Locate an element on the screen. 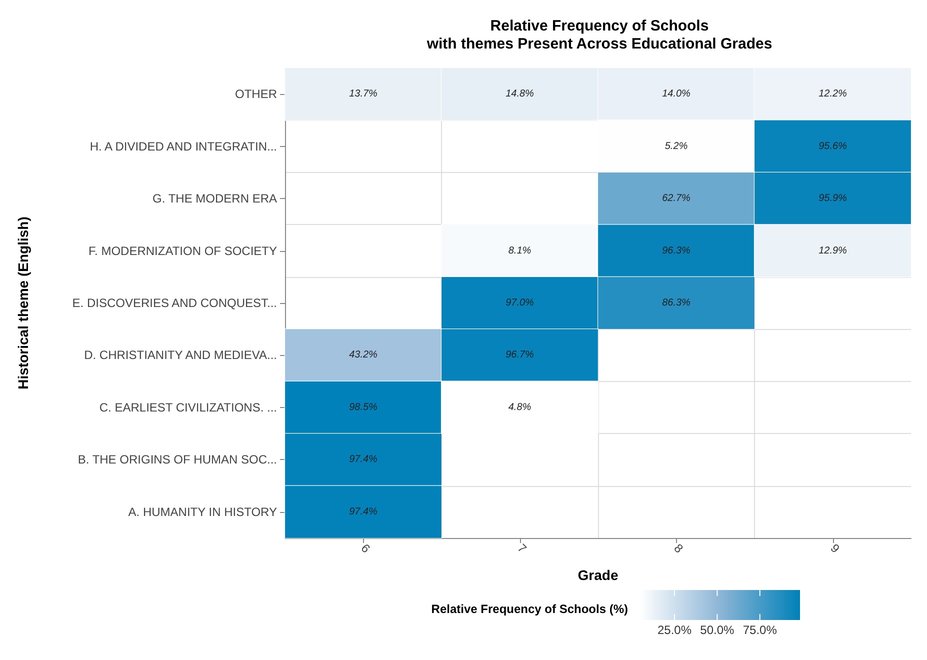  data-label: 43.2% is located at coordinates (363, 355).